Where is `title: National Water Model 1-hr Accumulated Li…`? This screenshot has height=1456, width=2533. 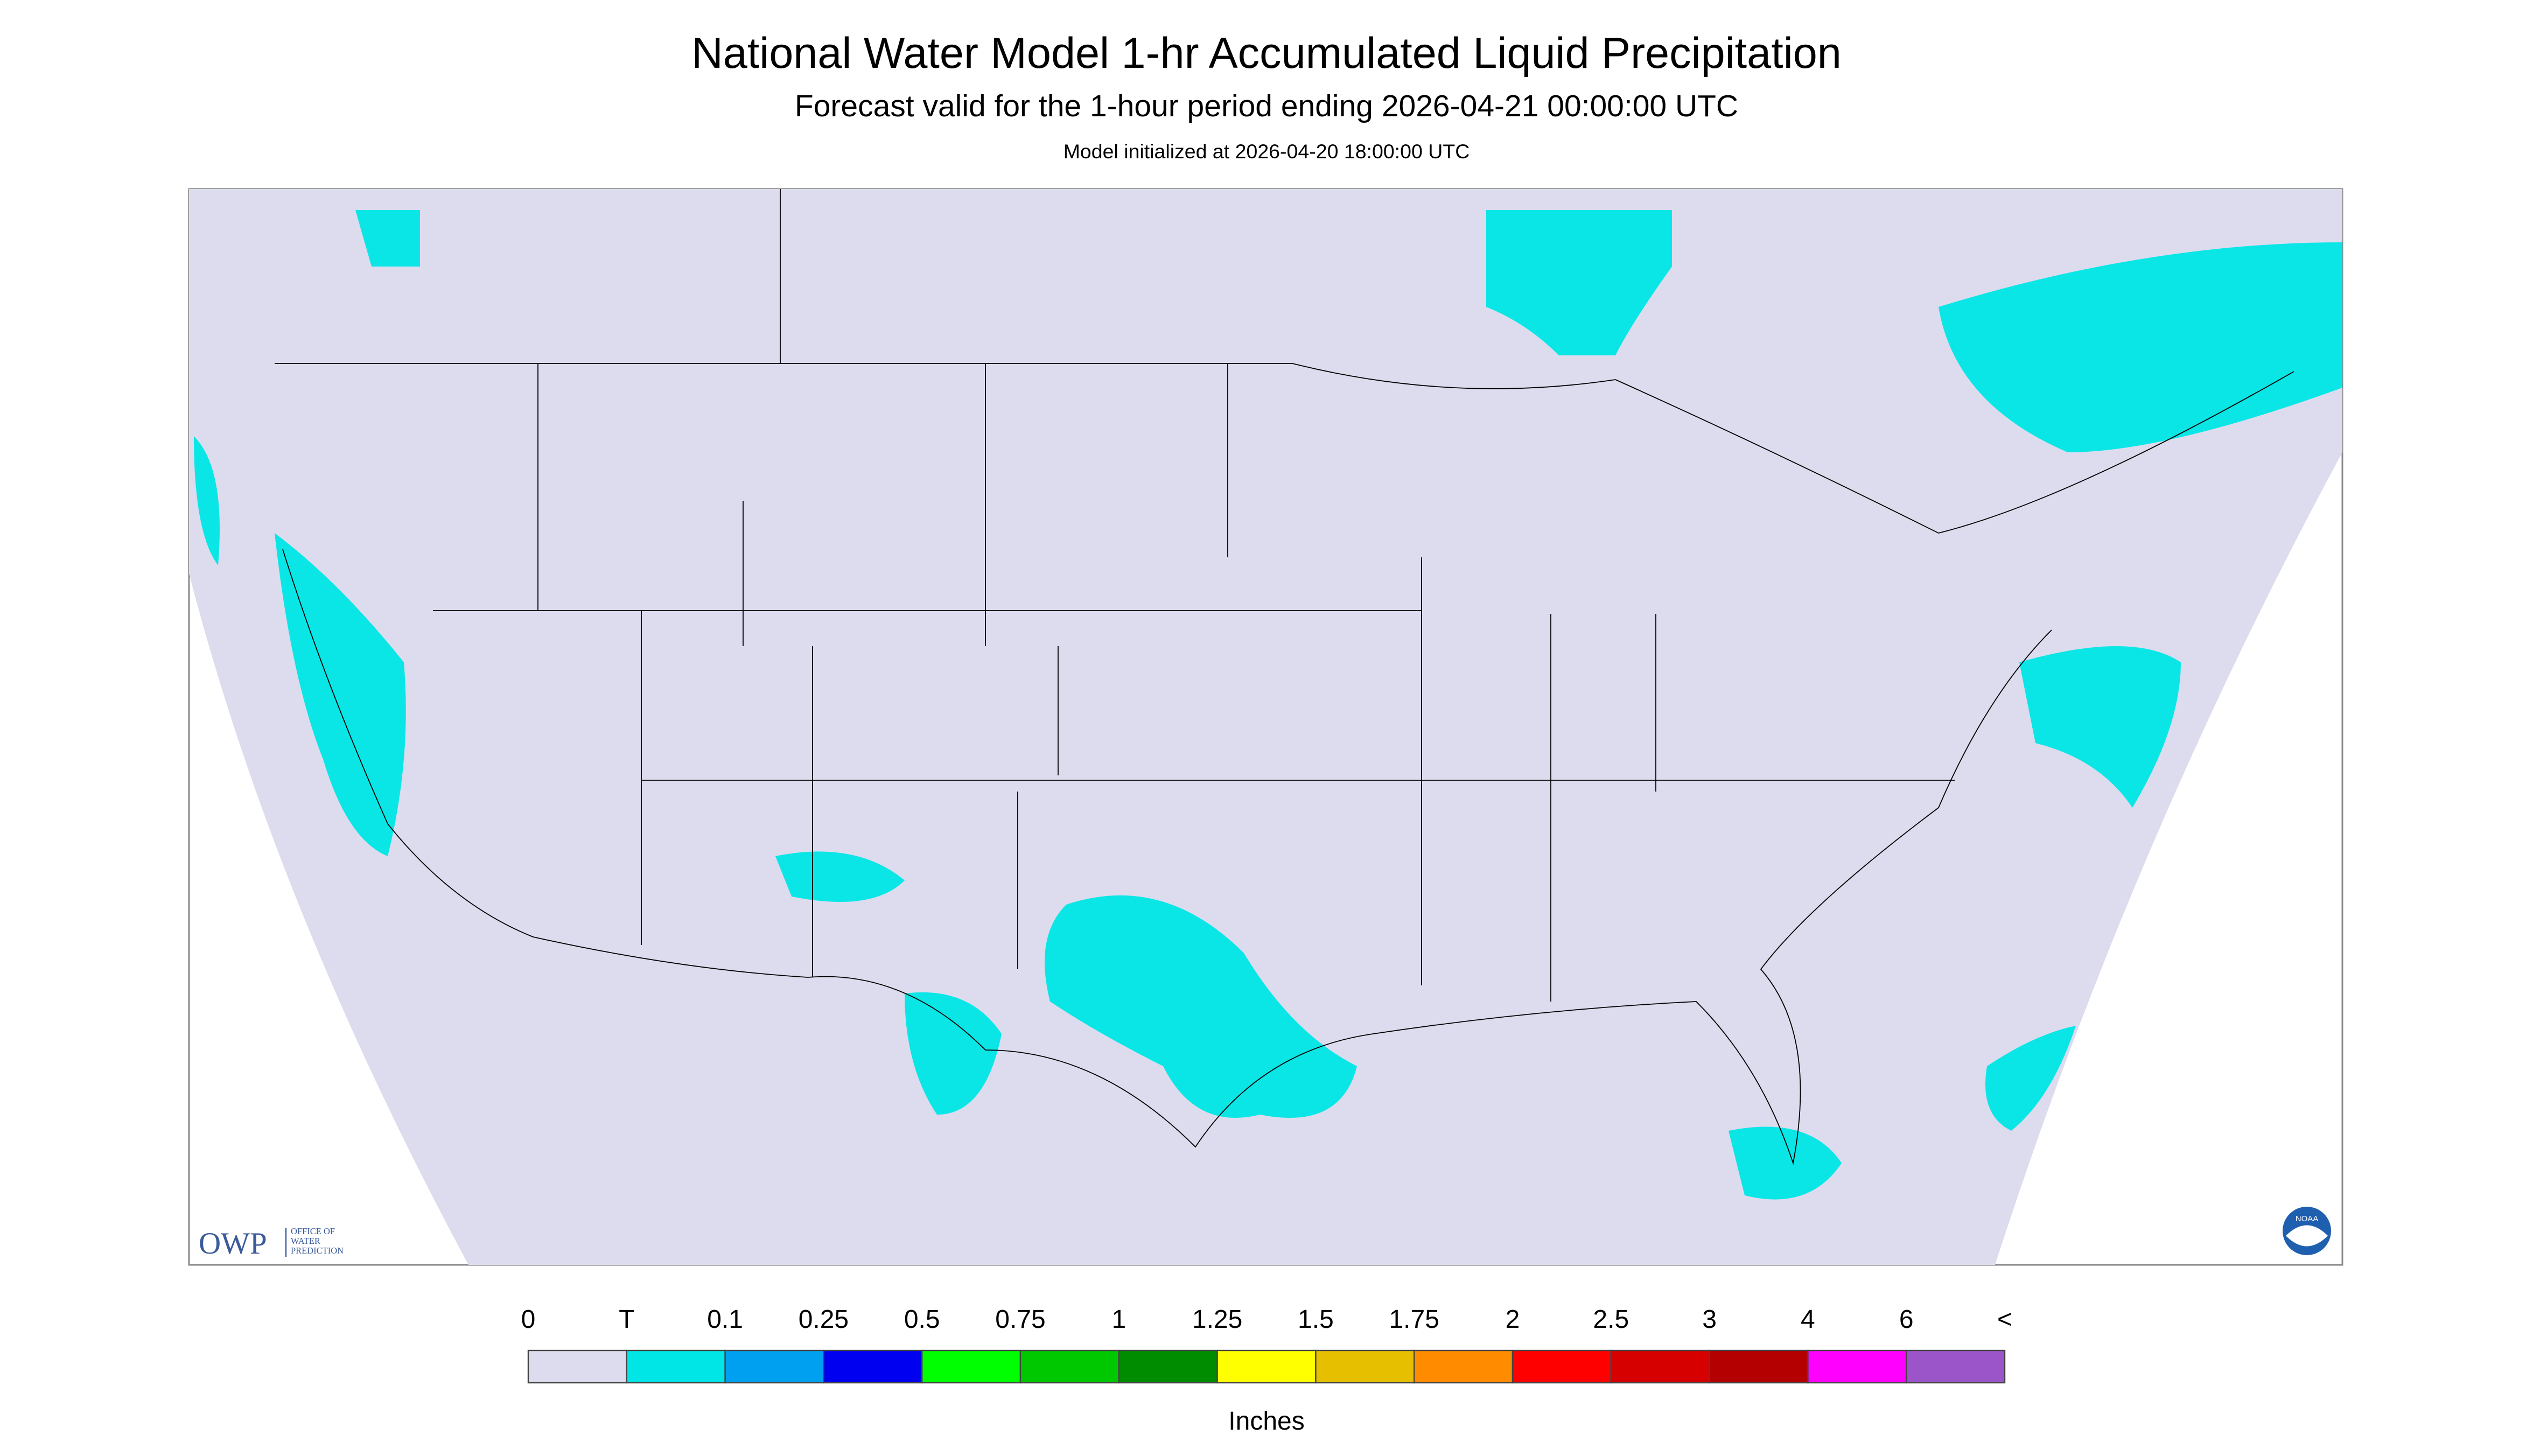 title: National Water Model 1-hr Accumulated Li… is located at coordinates (1266, 53).